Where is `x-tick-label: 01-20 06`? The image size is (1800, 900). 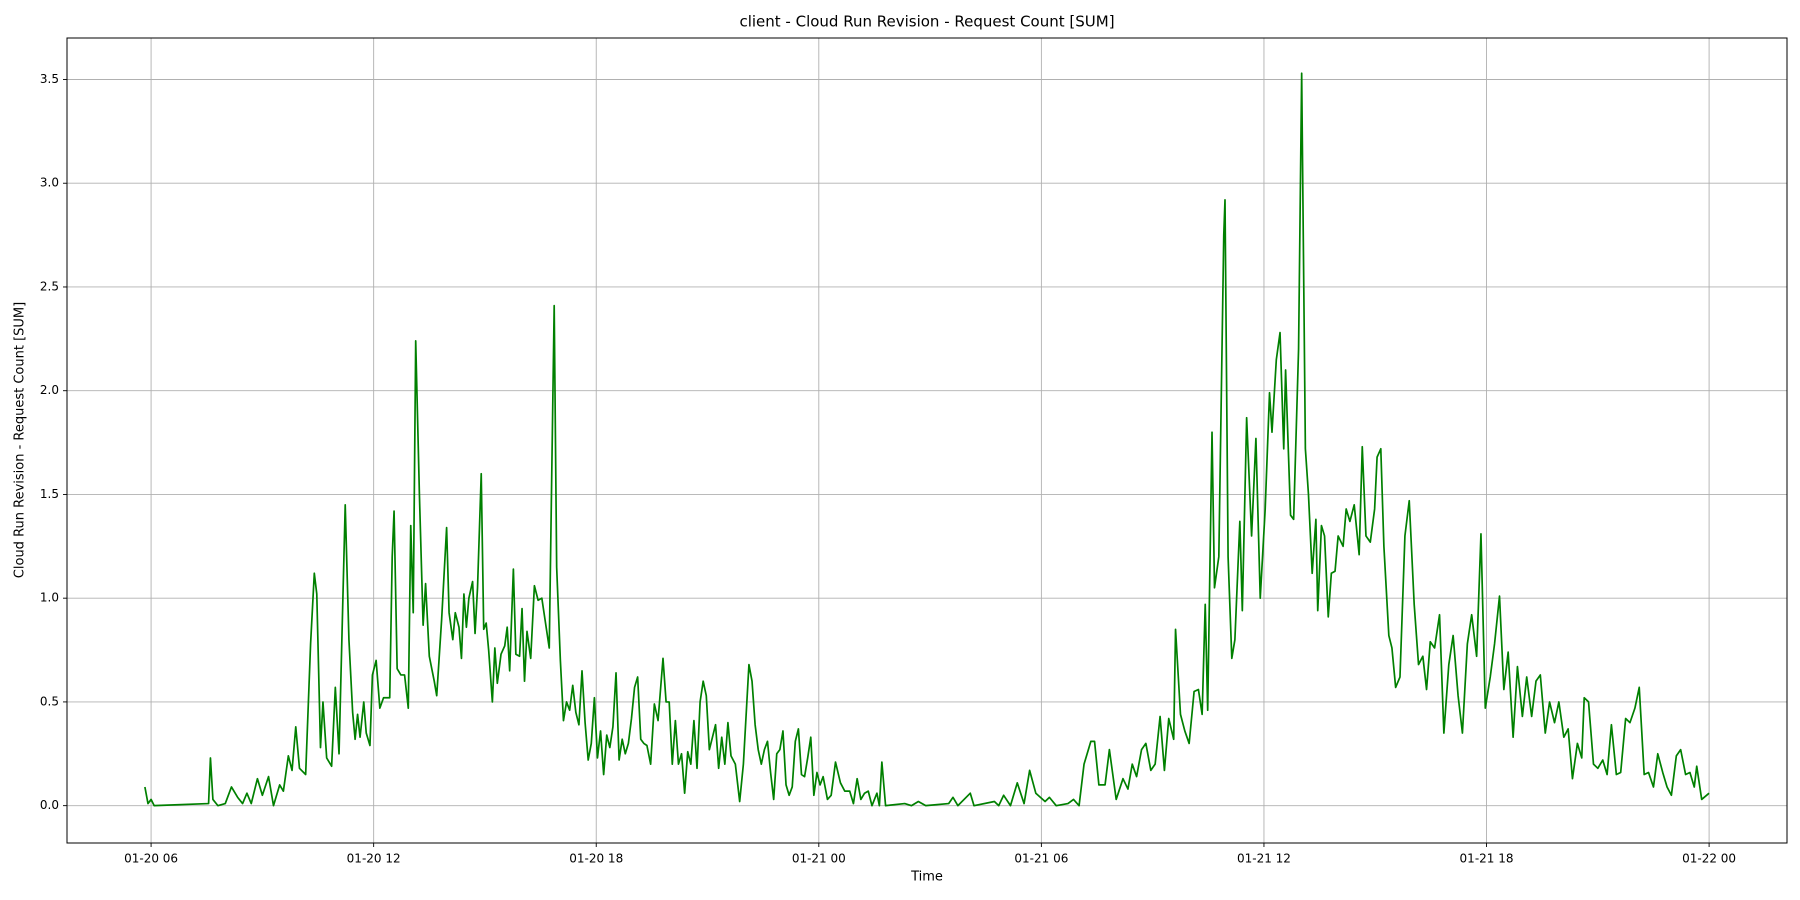 x-tick-label: 01-20 06 is located at coordinates (151, 859).